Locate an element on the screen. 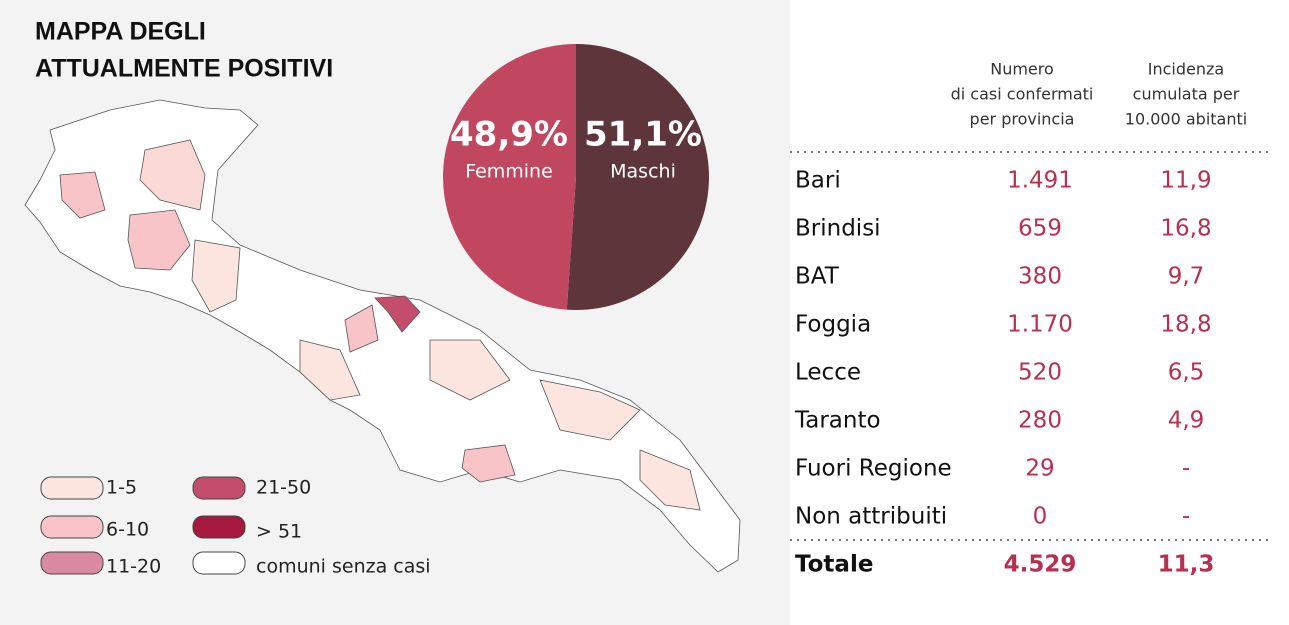 The width and height of the screenshot is (1289, 625). column-header: 10.000 abitanti is located at coordinates (1186, 119).